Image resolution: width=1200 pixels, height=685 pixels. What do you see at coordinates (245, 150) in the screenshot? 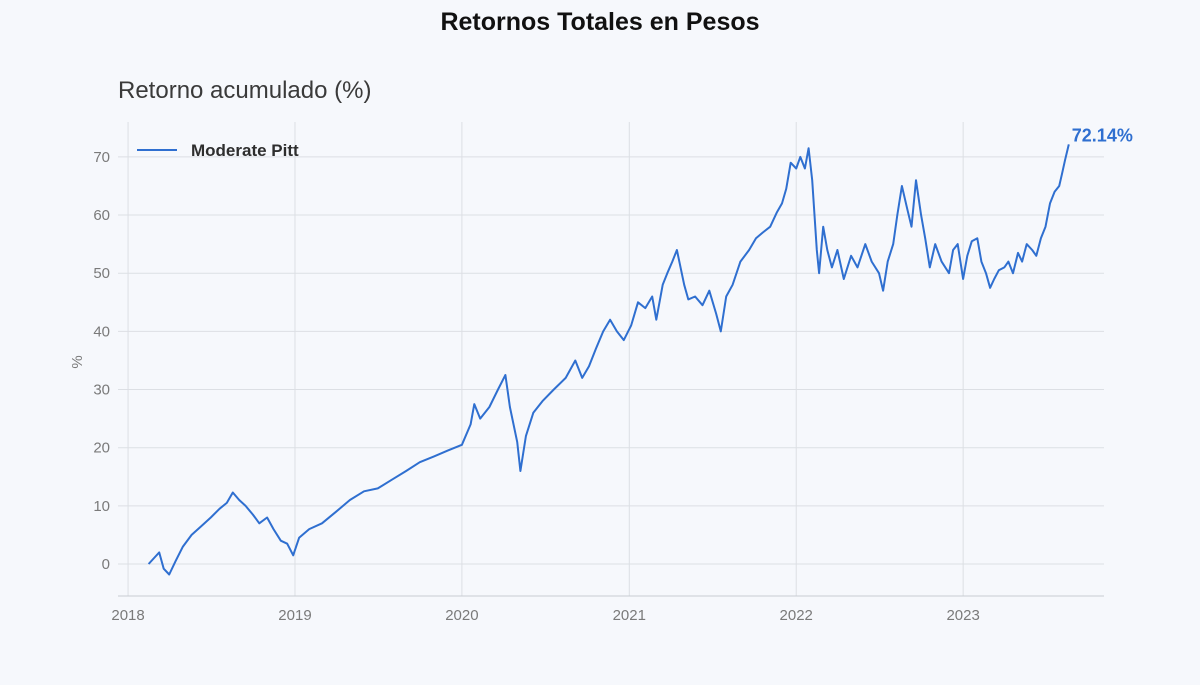
I see `legend-label: Moderate Pitt` at bounding box center [245, 150].